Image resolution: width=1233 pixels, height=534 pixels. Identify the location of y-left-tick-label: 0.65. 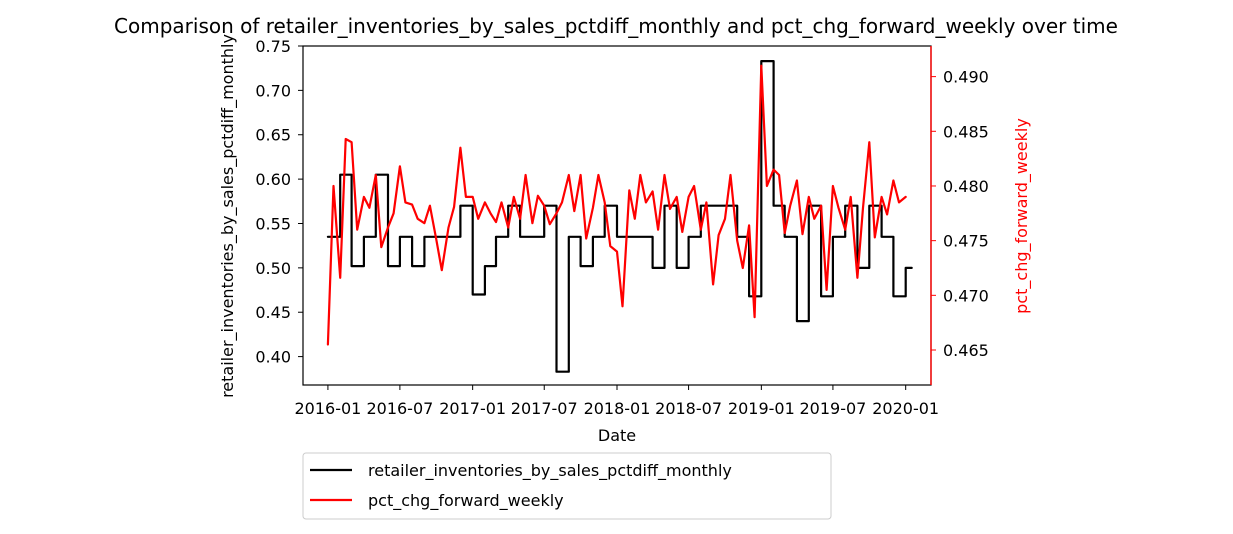
(273, 135).